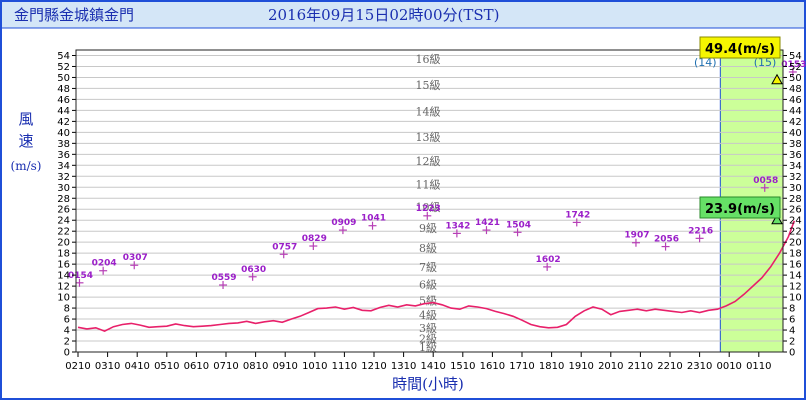  I want to click on current-marker-icon, so click(777, 219).